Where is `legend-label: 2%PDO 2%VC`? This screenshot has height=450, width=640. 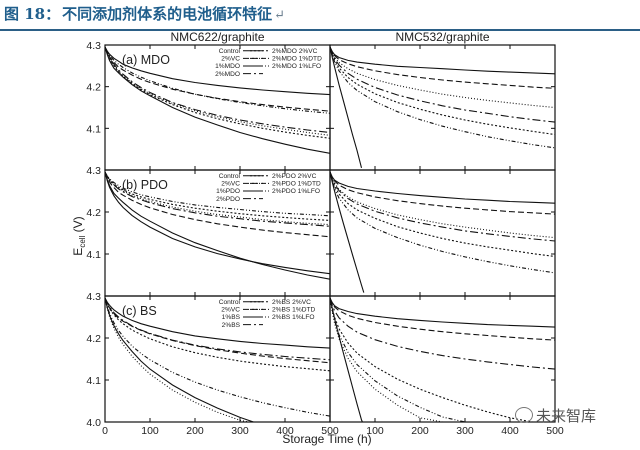
legend-label: 2%PDO 2%VC is located at coordinates (294, 176).